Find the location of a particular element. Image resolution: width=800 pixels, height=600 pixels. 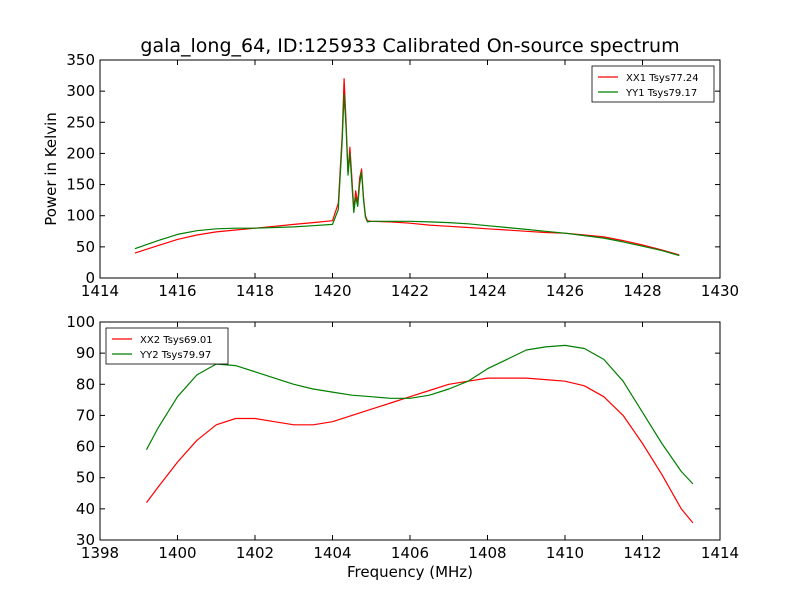

y-tick-label: 250 is located at coordinates (80, 122).